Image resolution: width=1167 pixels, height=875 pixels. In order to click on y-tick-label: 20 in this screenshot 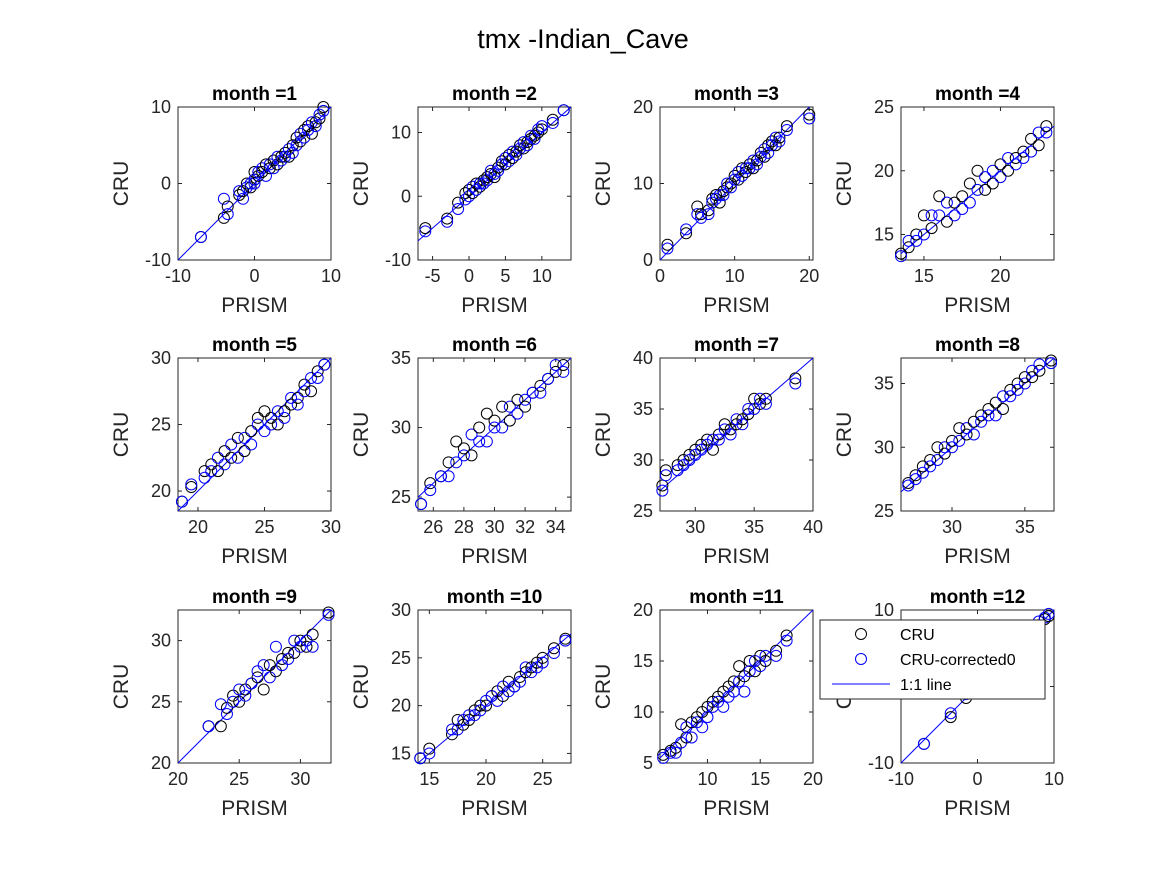, I will do `click(161, 491)`.